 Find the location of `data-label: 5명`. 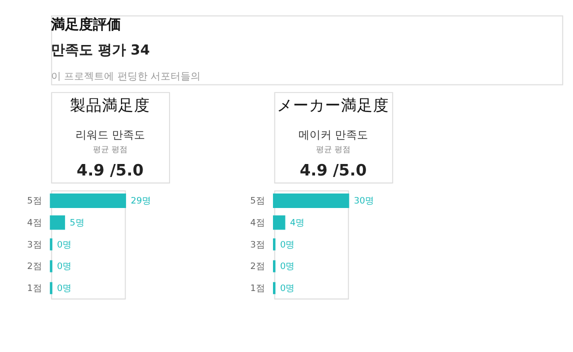

data-label: 5명 is located at coordinates (77, 223).